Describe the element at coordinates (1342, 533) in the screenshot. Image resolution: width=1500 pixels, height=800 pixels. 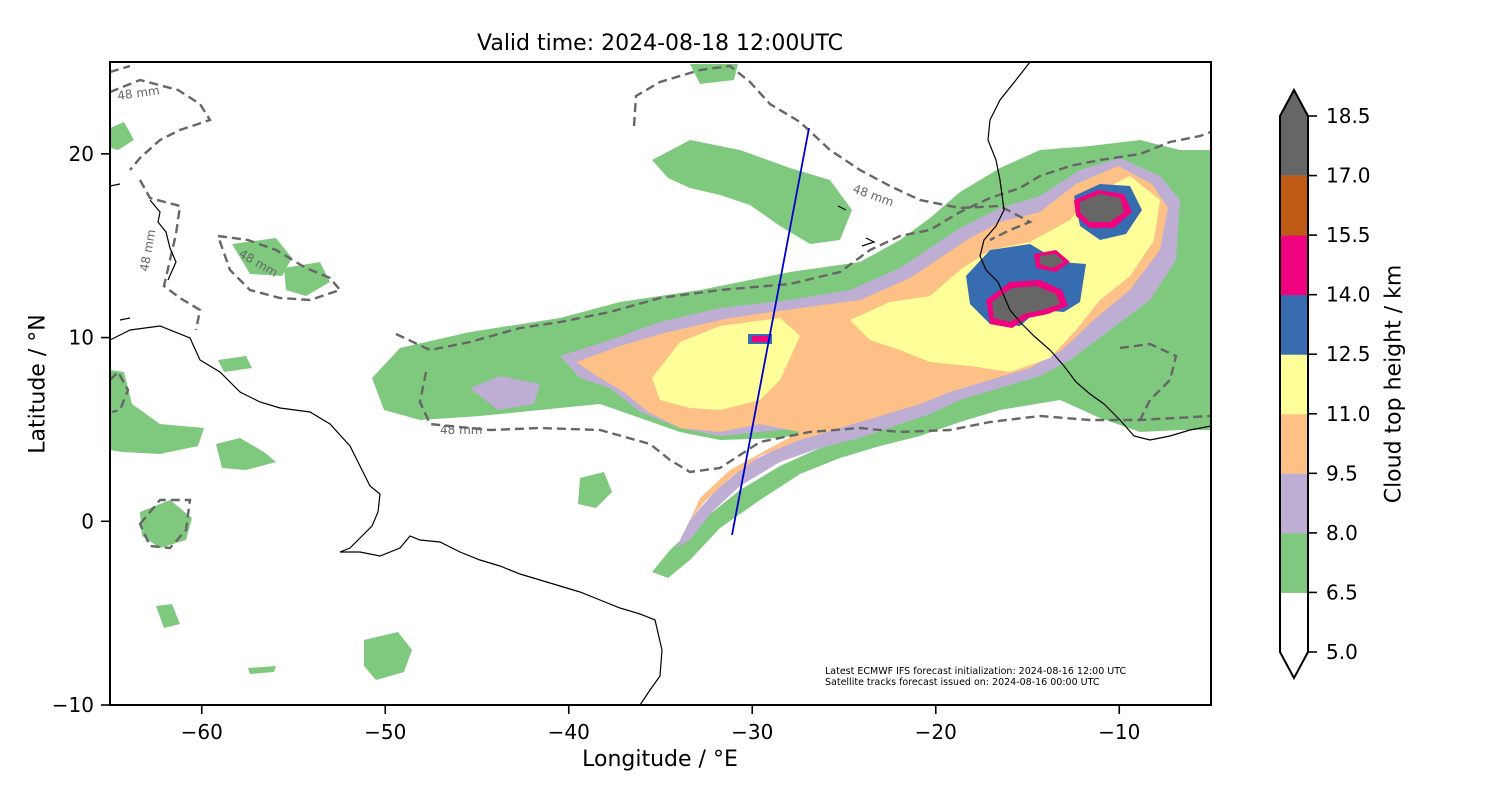
I see `colorbar-tick-label: 8.0` at that location.